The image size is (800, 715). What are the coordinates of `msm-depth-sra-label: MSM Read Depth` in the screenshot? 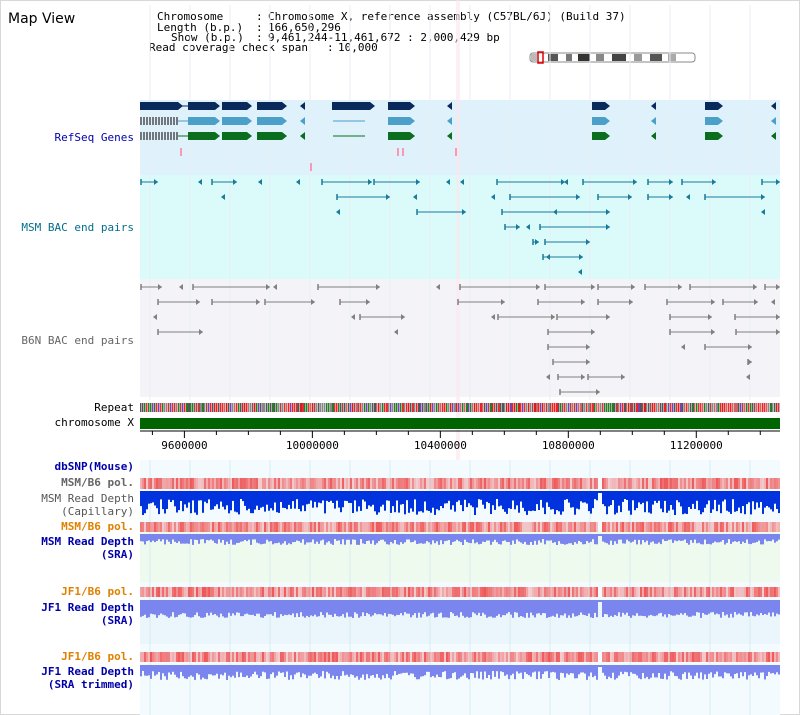 It's located at (87, 541).